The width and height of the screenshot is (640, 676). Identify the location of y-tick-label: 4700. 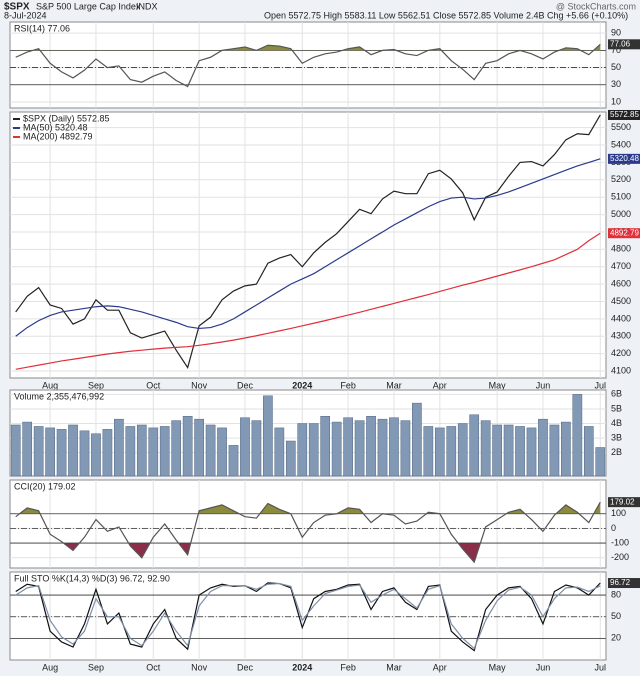
(621, 266).